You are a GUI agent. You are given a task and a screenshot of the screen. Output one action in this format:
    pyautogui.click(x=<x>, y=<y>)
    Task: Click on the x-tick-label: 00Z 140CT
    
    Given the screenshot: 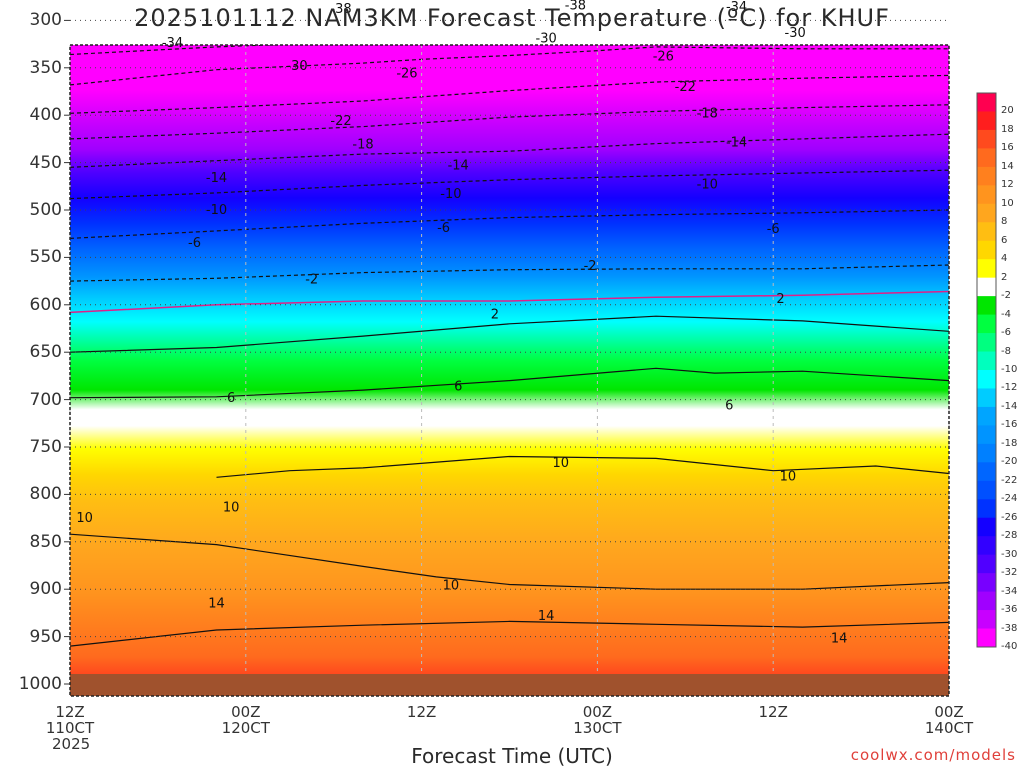 What is the action you would take?
    pyautogui.click(x=949, y=720)
    